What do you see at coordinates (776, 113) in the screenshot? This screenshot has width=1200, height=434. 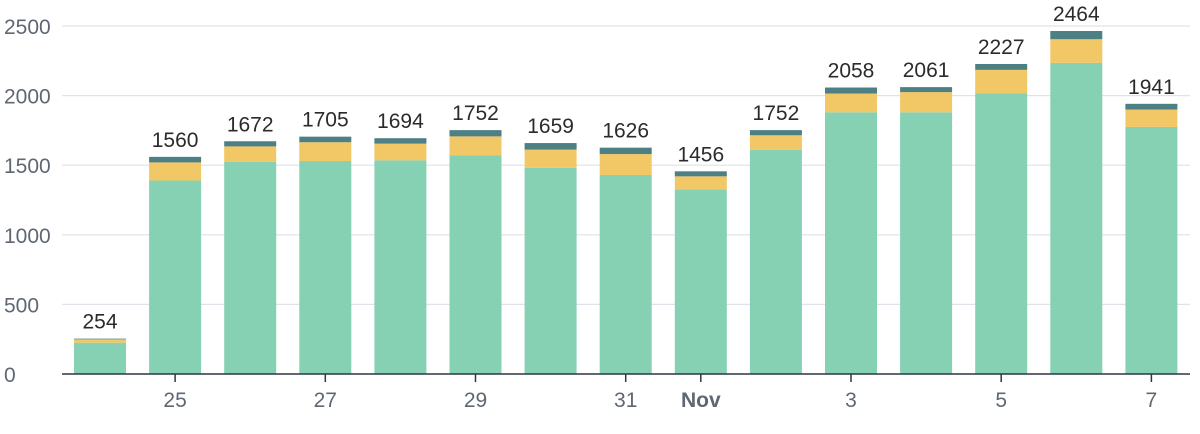 I see `bar-total-label-9: 1752` at bounding box center [776, 113].